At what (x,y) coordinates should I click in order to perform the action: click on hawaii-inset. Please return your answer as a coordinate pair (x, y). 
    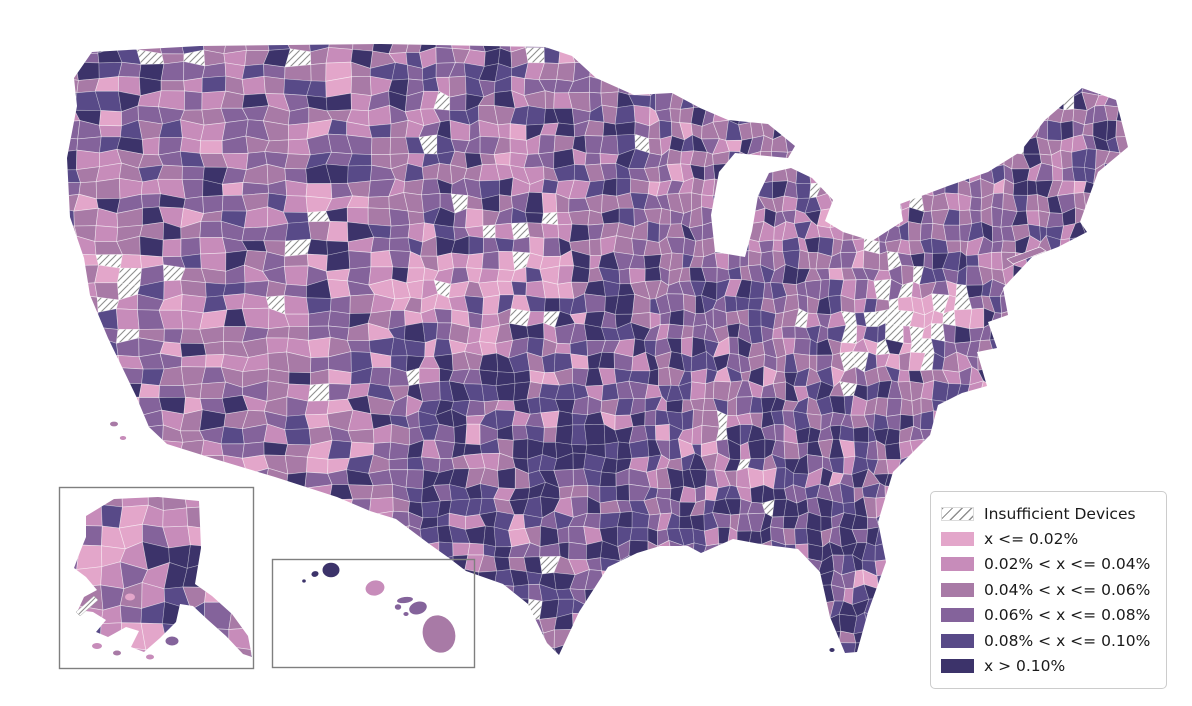
    Looking at the image, I should click on (373, 613).